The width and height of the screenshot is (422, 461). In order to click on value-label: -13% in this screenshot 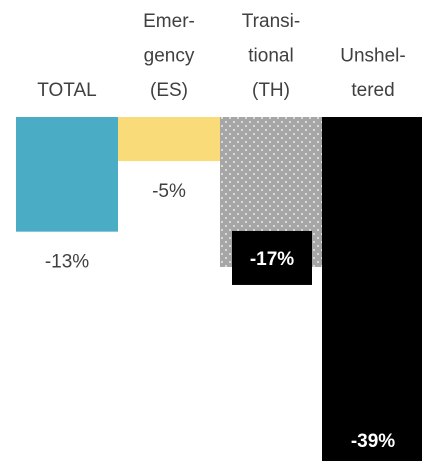, I will do `click(67, 262)`.